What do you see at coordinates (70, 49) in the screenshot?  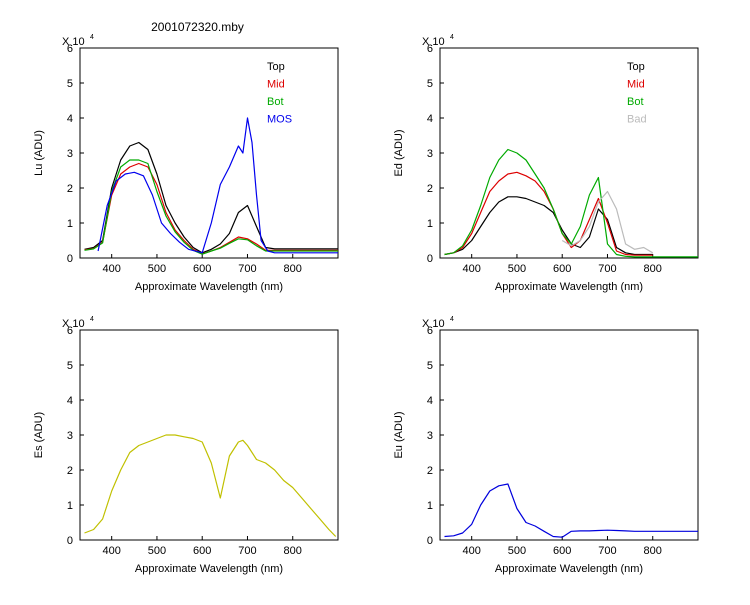 I see `y-tick-label-lu: 6` at bounding box center [70, 49].